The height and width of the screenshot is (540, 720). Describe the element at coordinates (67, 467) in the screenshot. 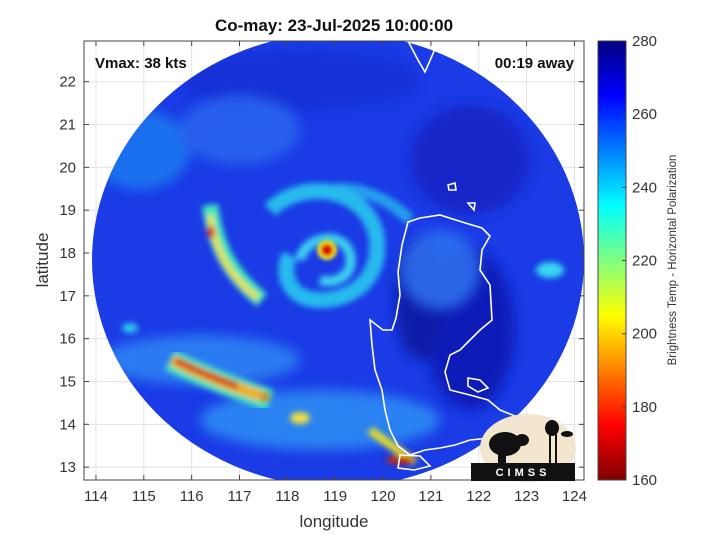

I see `y-tick-label: 13` at that location.